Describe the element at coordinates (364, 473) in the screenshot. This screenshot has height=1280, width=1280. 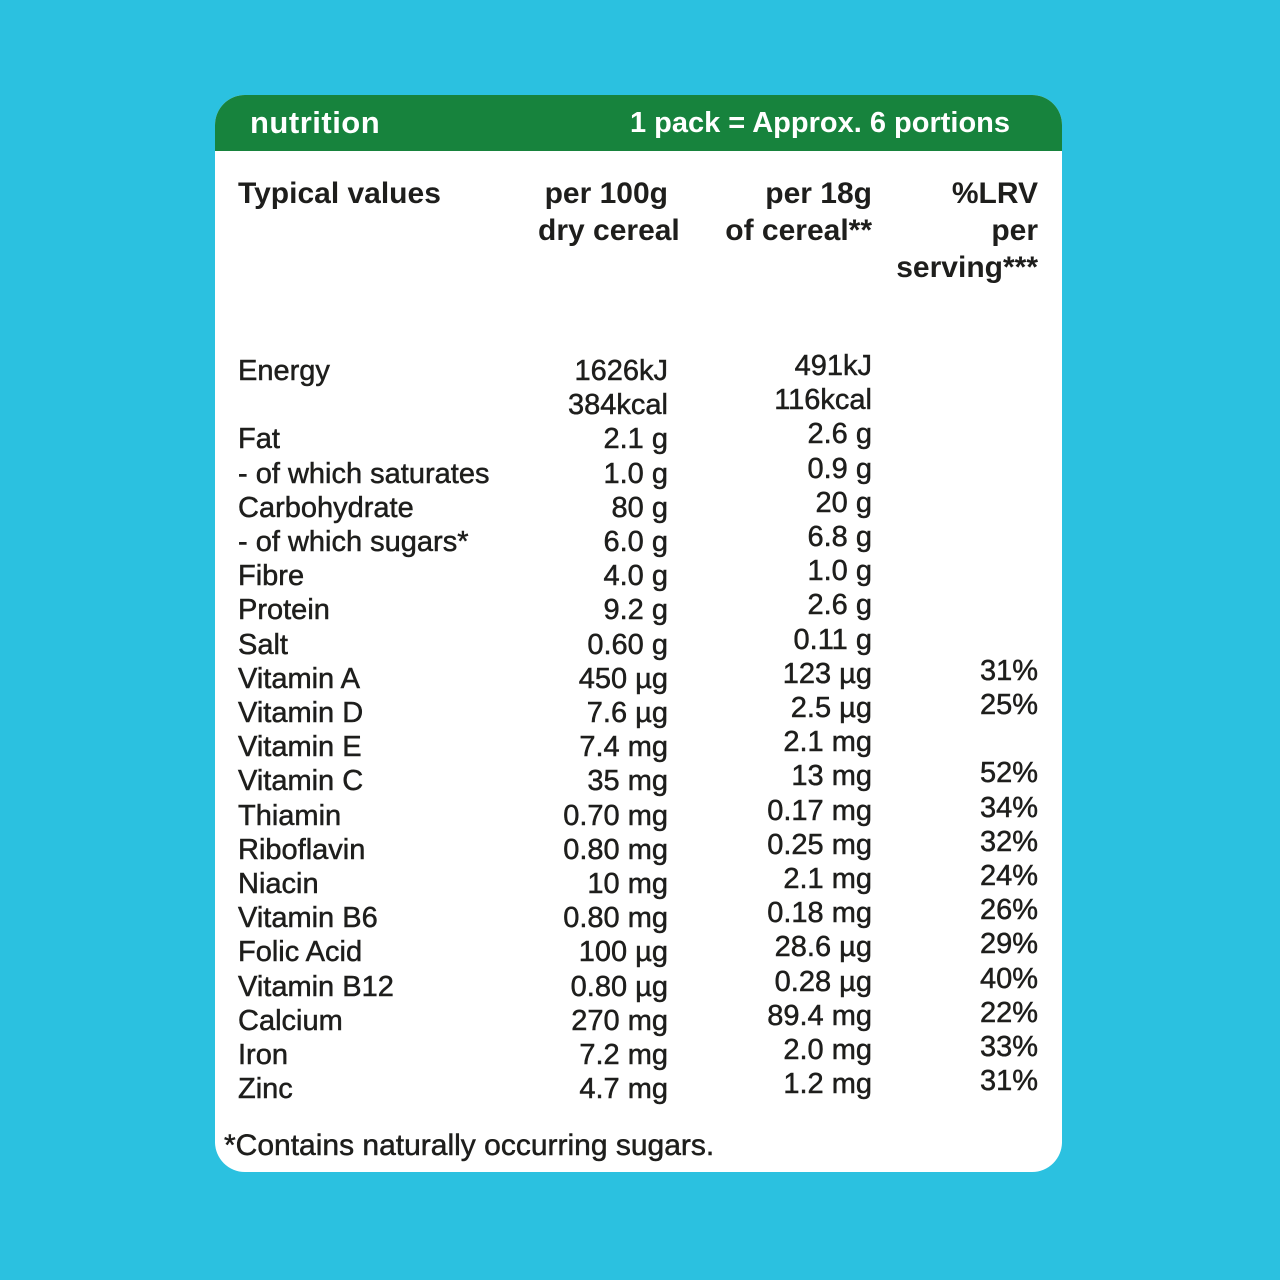
I see `nutrient-name: - of which saturates` at that location.